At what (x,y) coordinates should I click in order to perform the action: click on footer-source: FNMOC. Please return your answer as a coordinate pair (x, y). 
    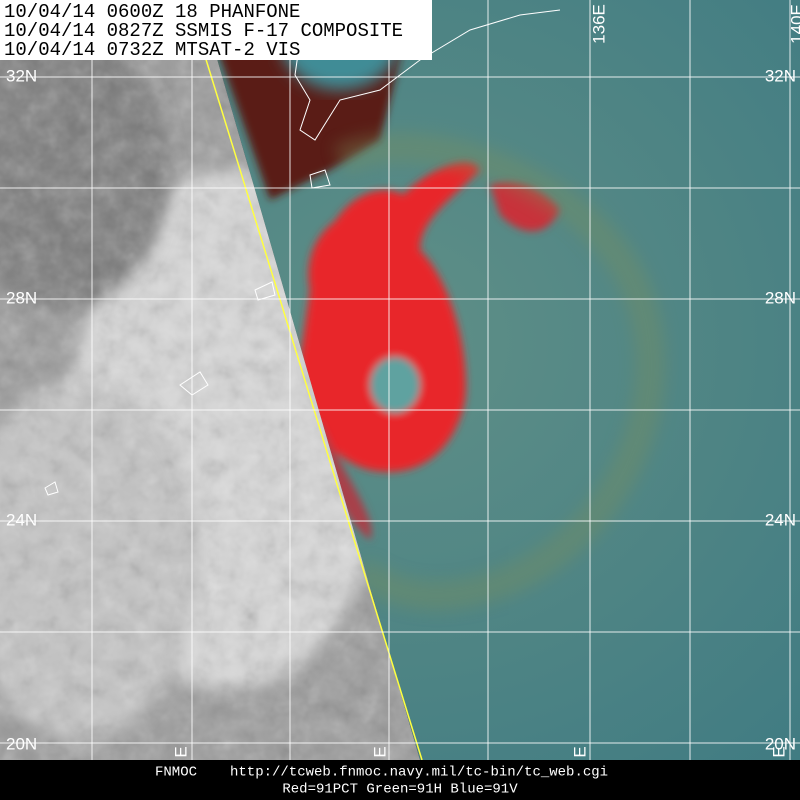
    Looking at the image, I should click on (176, 773).